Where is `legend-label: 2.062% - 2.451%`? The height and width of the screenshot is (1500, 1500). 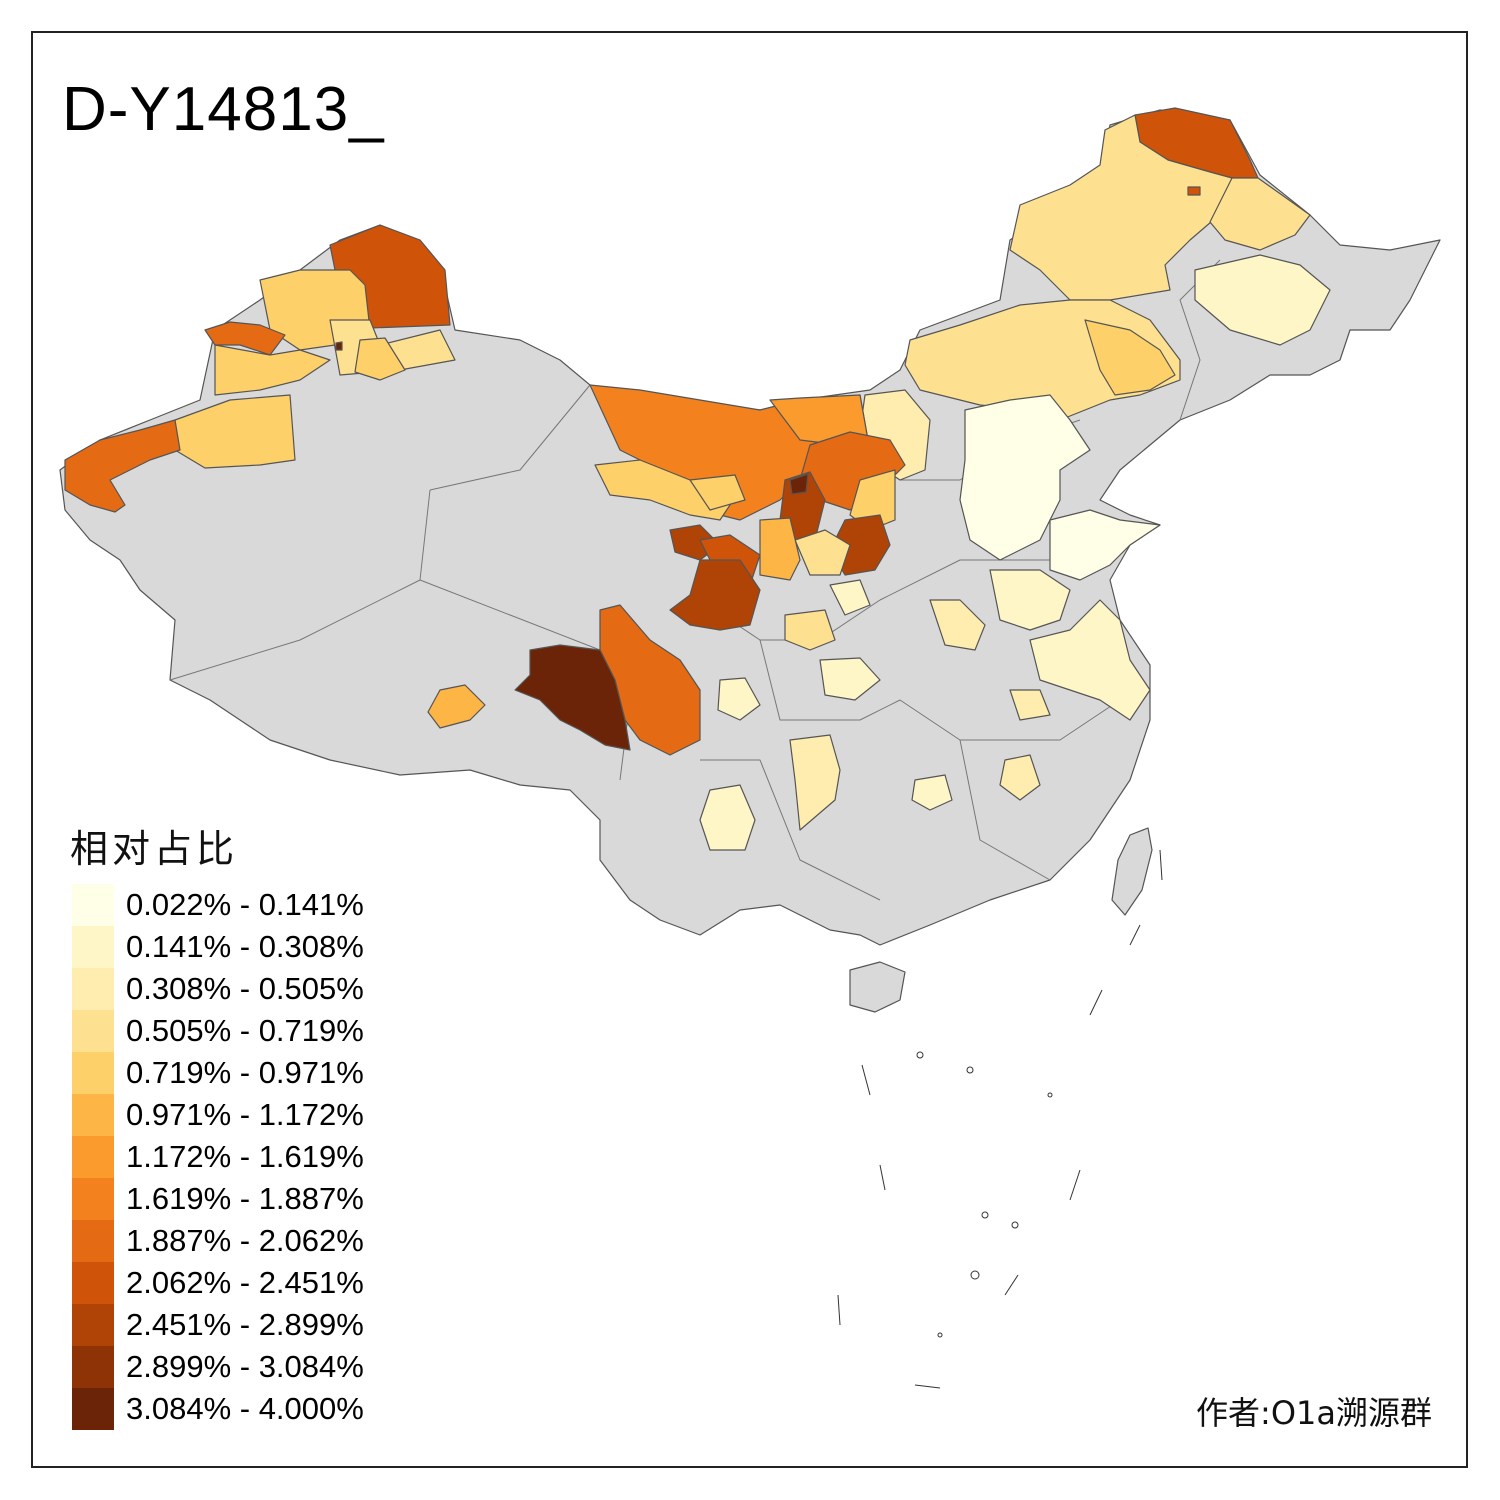 legend-label: 2.062% - 2.451% is located at coordinates (245, 1282).